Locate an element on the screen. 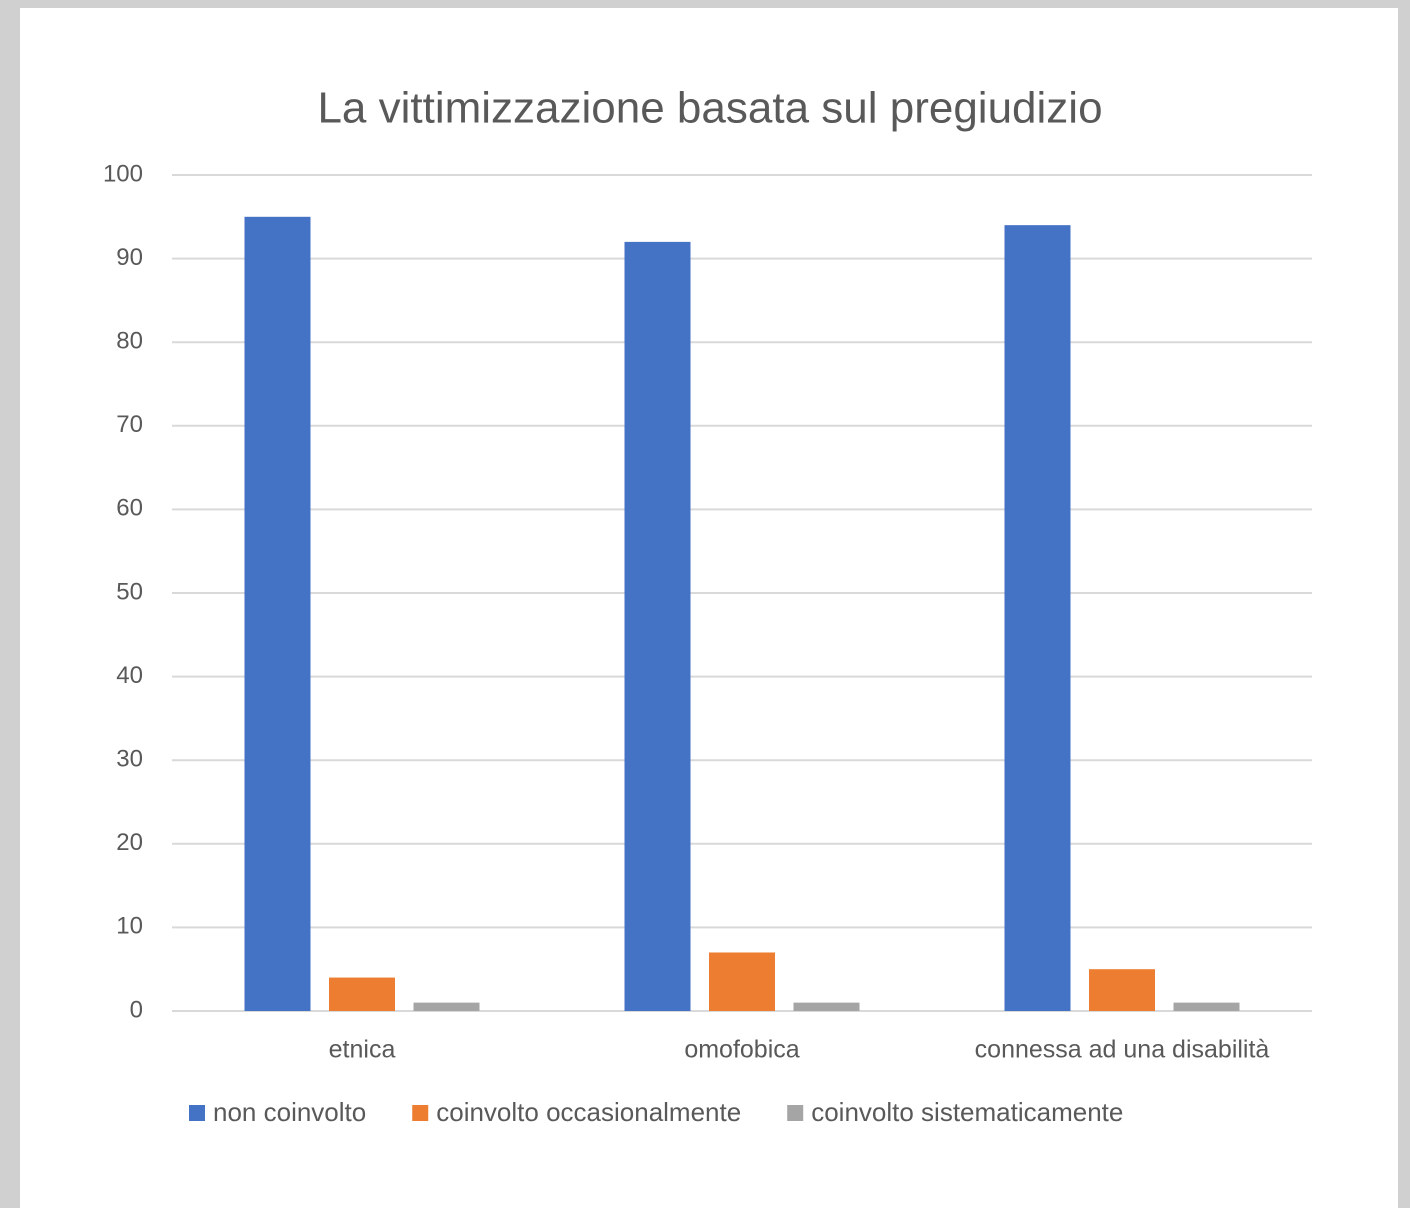  y-tick-label: 40 is located at coordinates (129, 675).